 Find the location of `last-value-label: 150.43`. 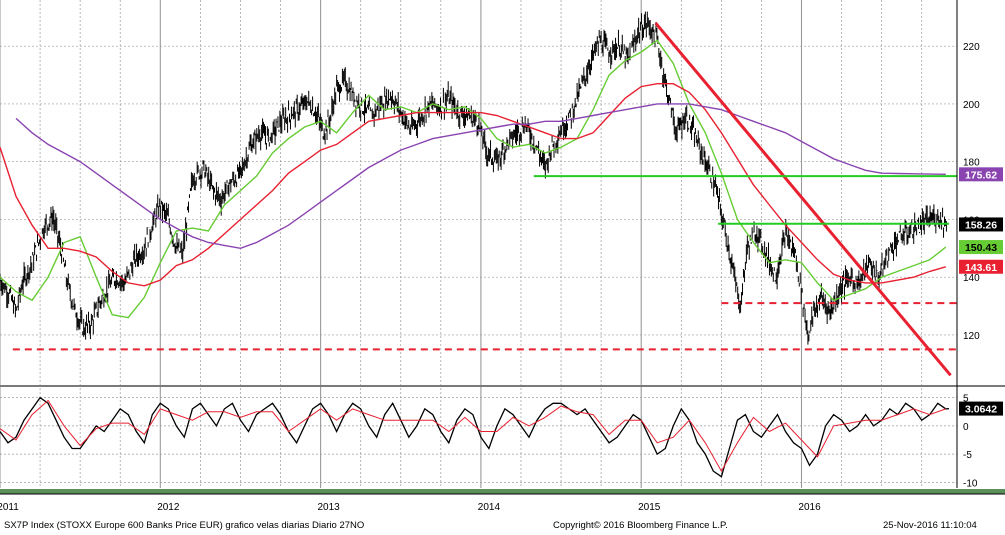

last-value-label: 150.43 is located at coordinates (981, 247).